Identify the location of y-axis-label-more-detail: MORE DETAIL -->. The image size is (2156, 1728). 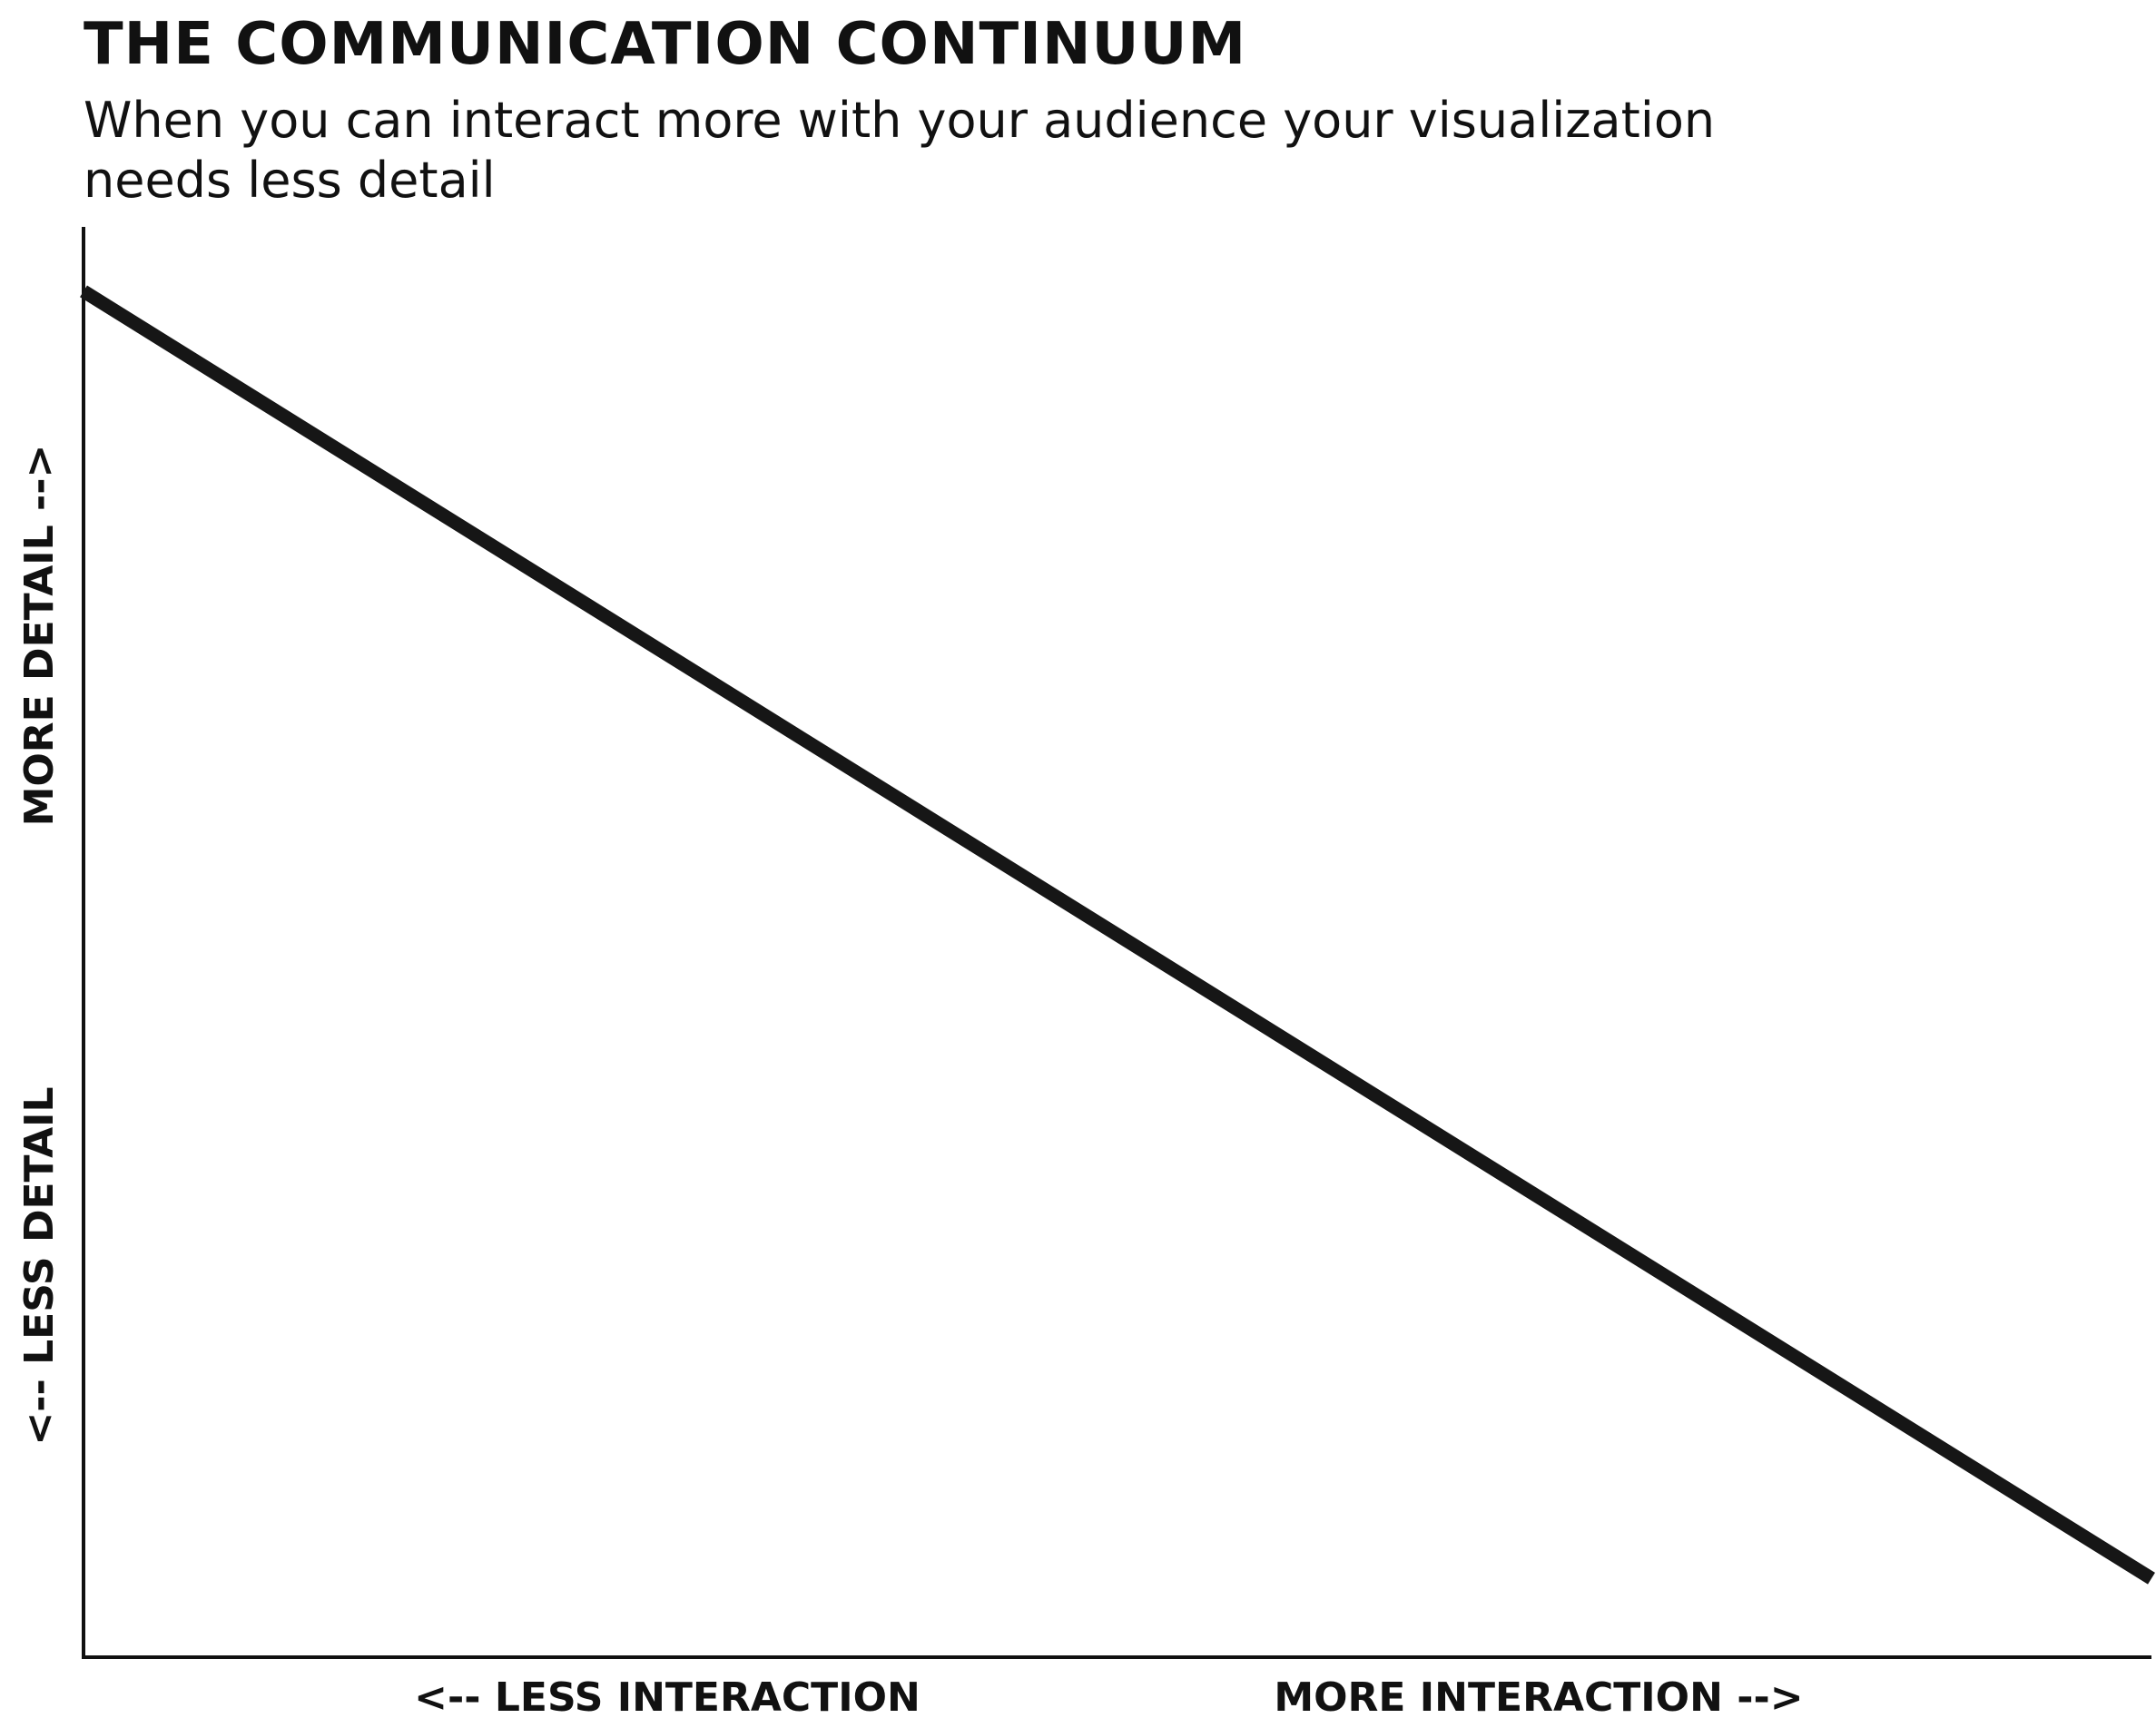
(39, 636).